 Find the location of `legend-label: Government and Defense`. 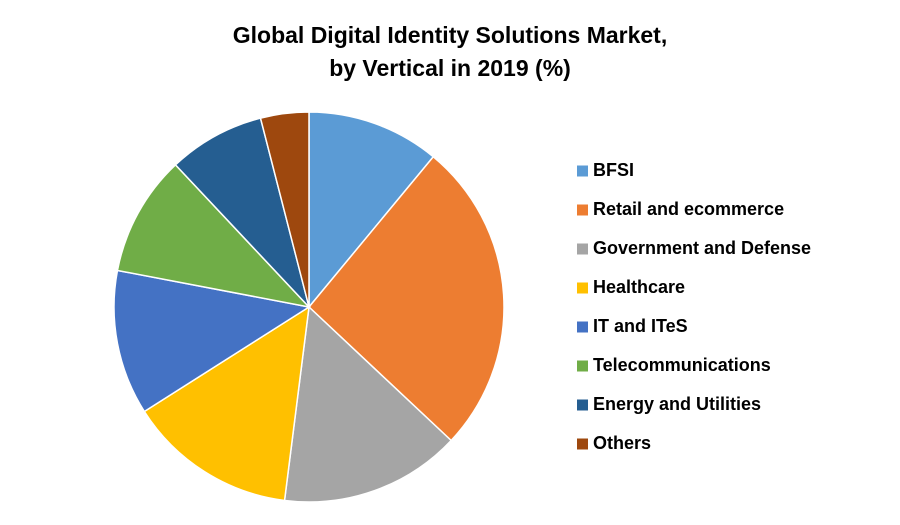

legend-label: Government and Defense is located at coordinates (702, 248).